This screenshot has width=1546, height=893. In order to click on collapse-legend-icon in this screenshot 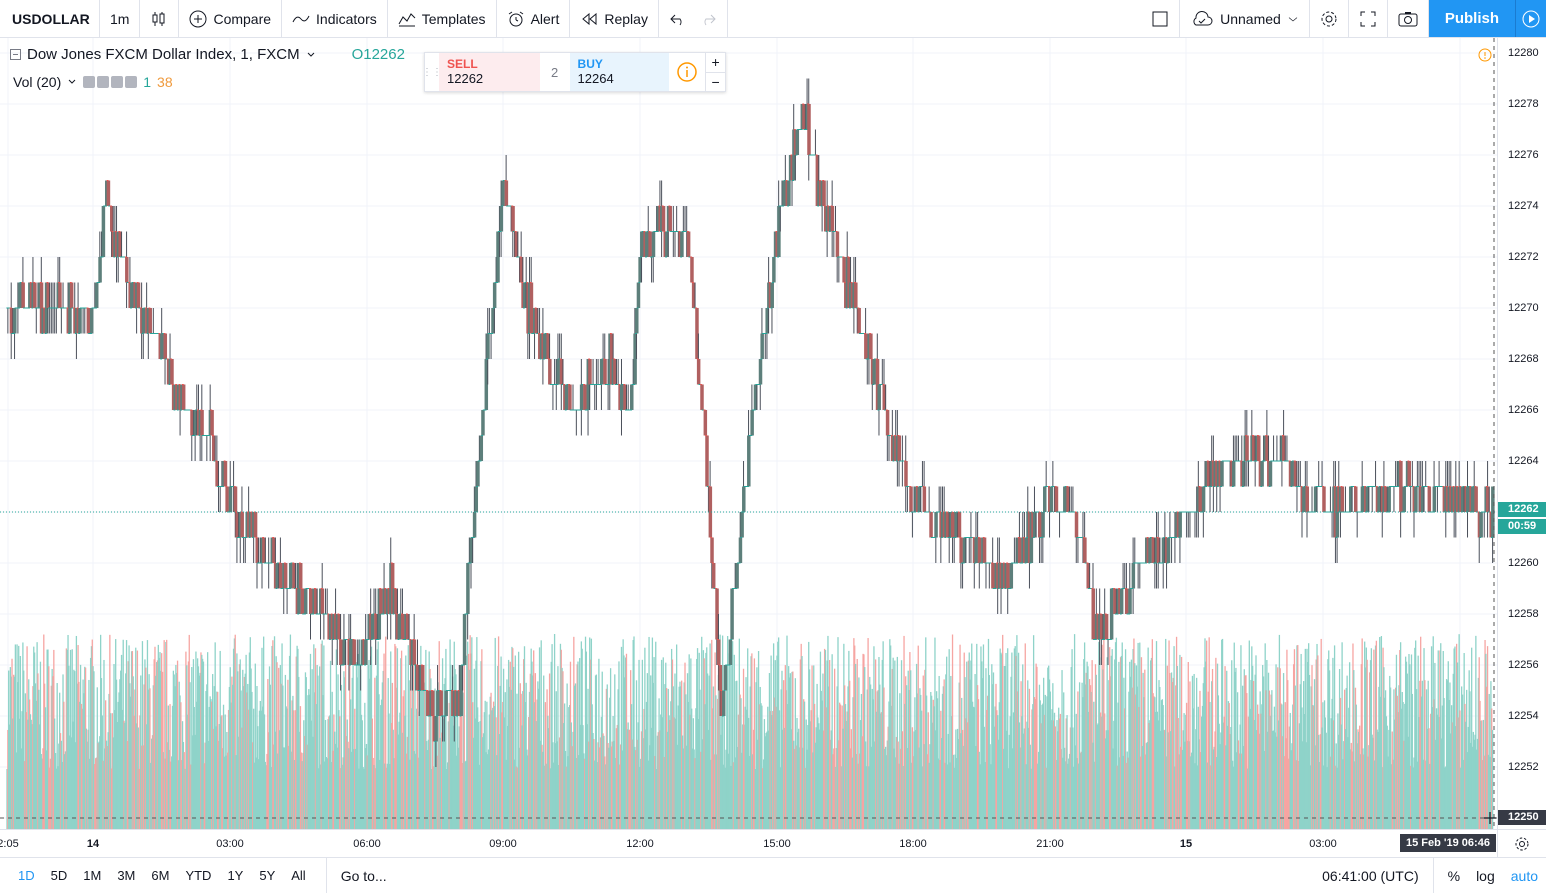, I will do `click(15, 54)`.